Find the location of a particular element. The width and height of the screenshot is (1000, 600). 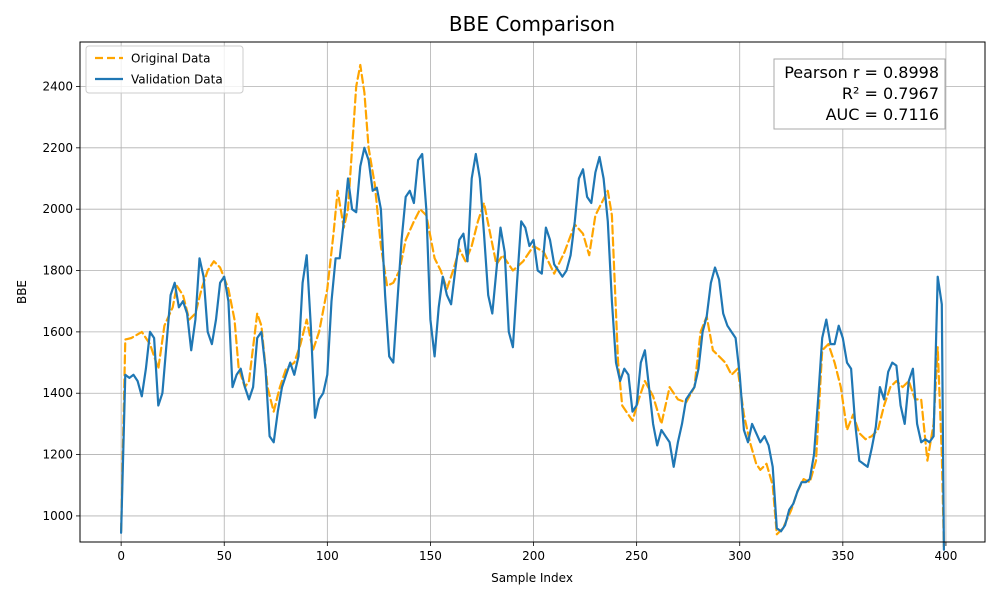

y-tick-label: 1400 is located at coordinates (57, 393).